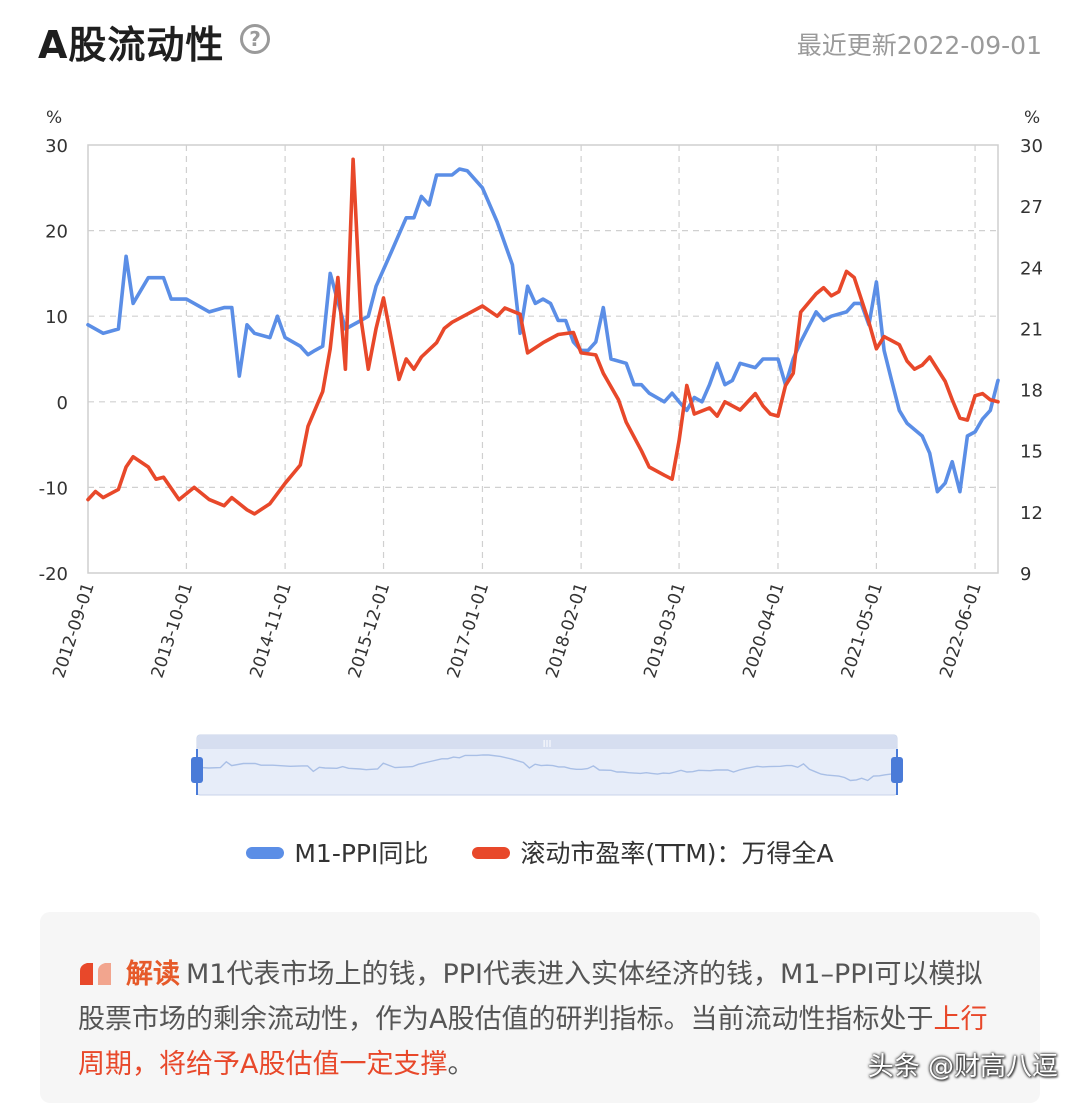 This screenshot has width=1080, height=1103. Describe the element at coordinates (1031, 146) in the screenshot. I see `right-axis-tick-label: 30` at that location.